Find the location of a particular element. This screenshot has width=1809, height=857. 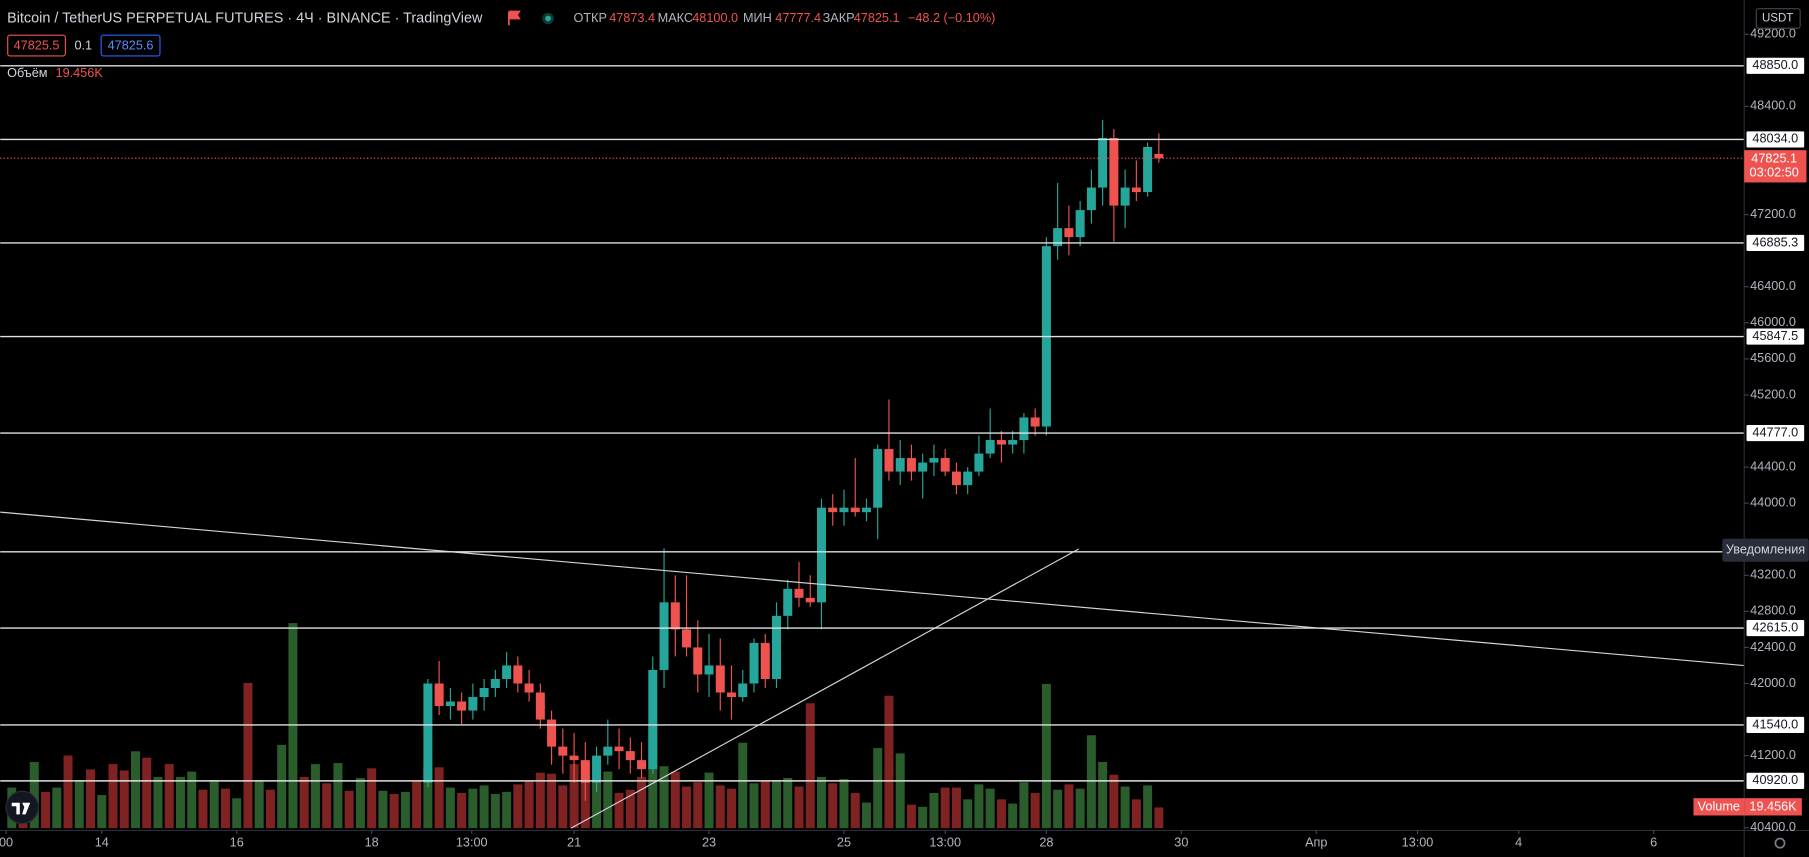

ask-price: 47825.6 is located at coordinates (131, 45).